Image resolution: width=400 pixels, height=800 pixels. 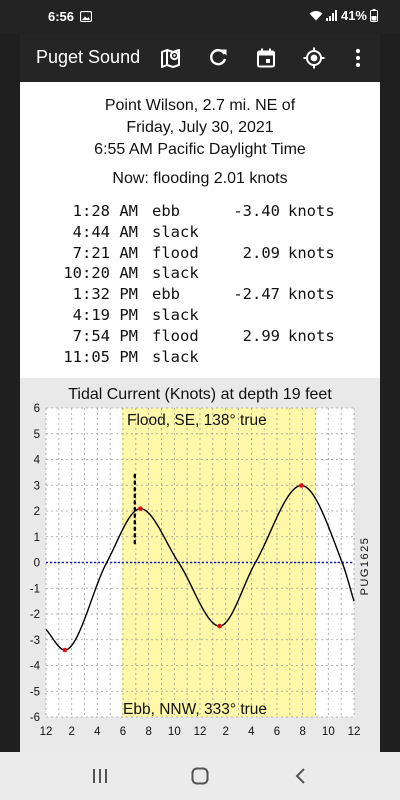 I want to click on event-speed: -2.47, so click(x=256, y=294).